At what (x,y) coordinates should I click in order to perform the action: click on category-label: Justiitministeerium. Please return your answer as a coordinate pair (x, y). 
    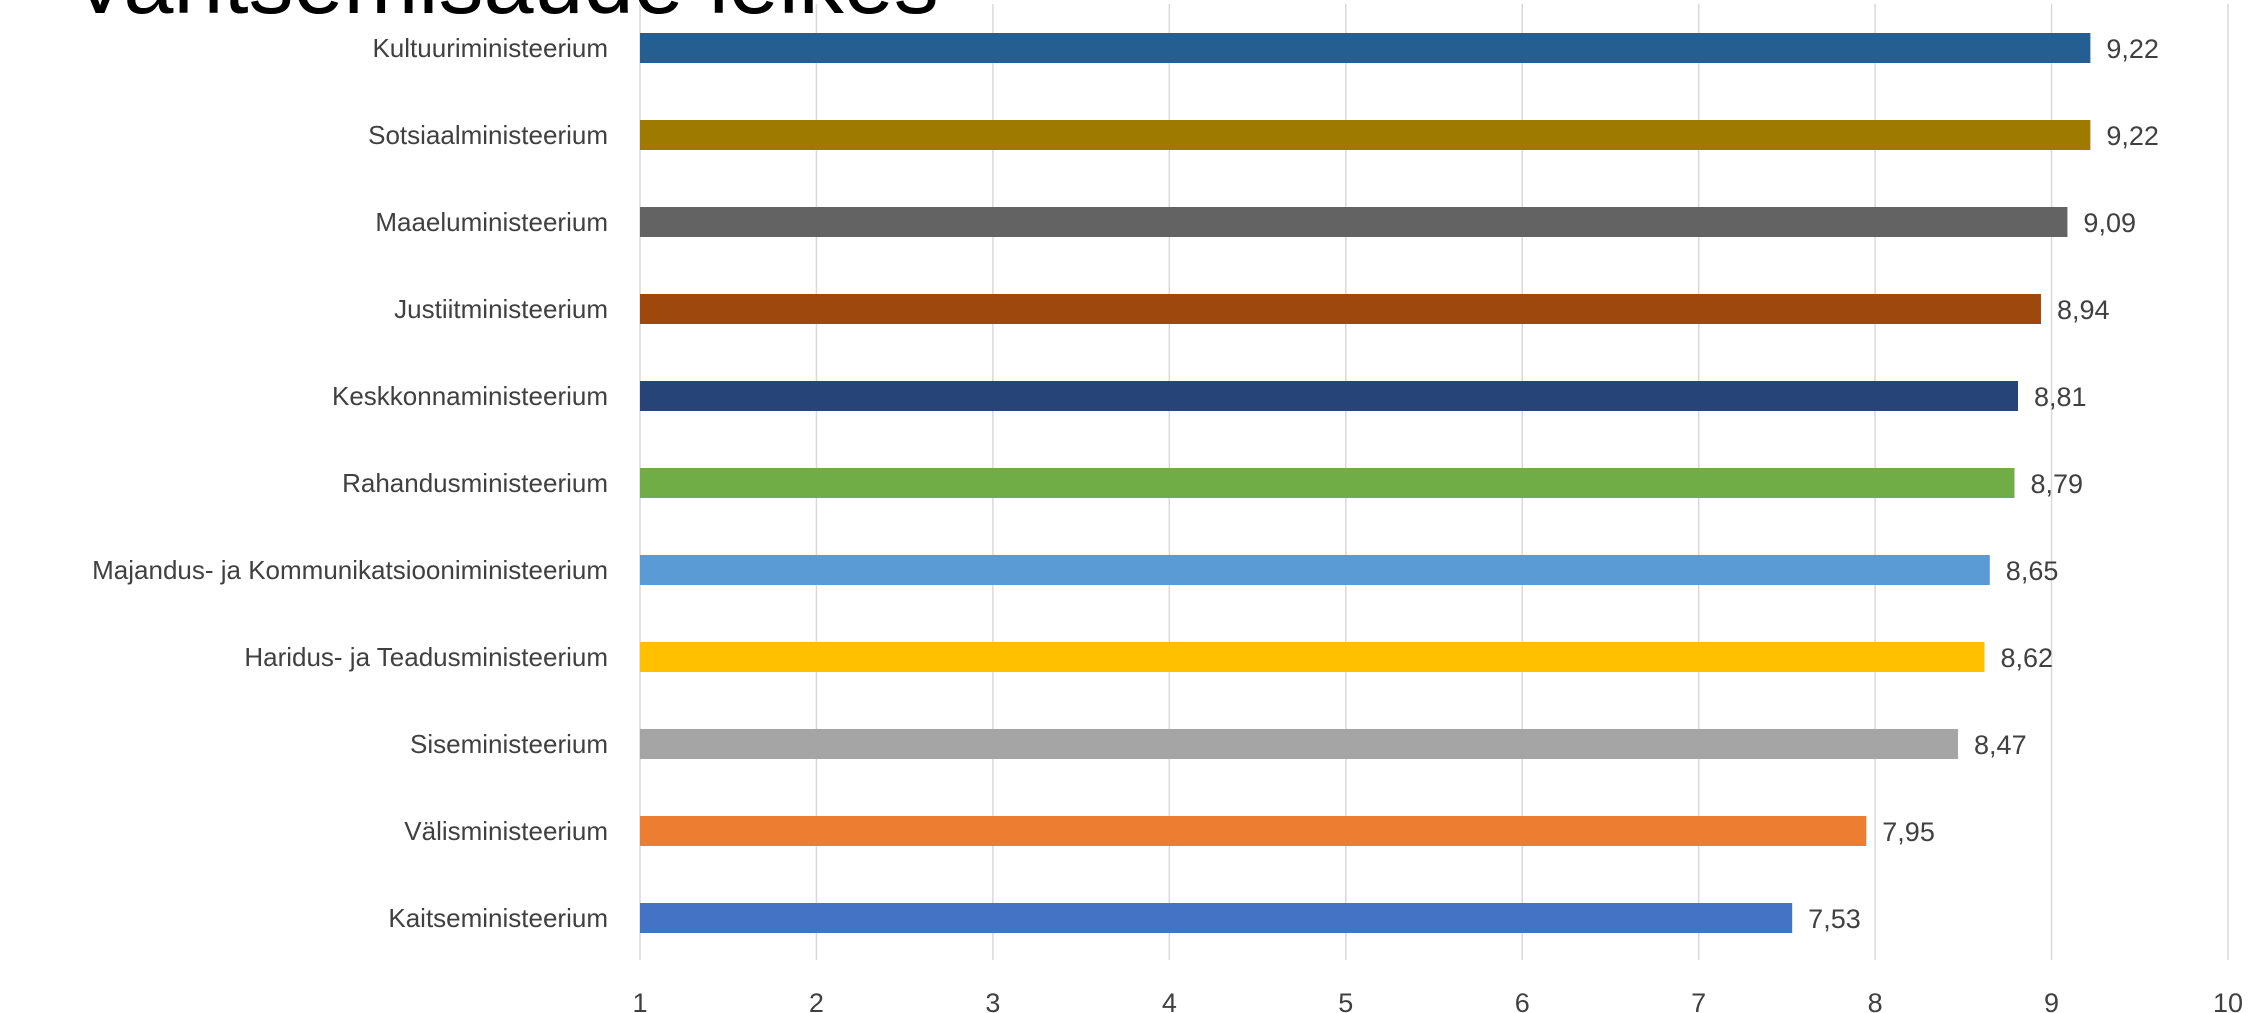
    Looking at the image, I should click on (501, 309).